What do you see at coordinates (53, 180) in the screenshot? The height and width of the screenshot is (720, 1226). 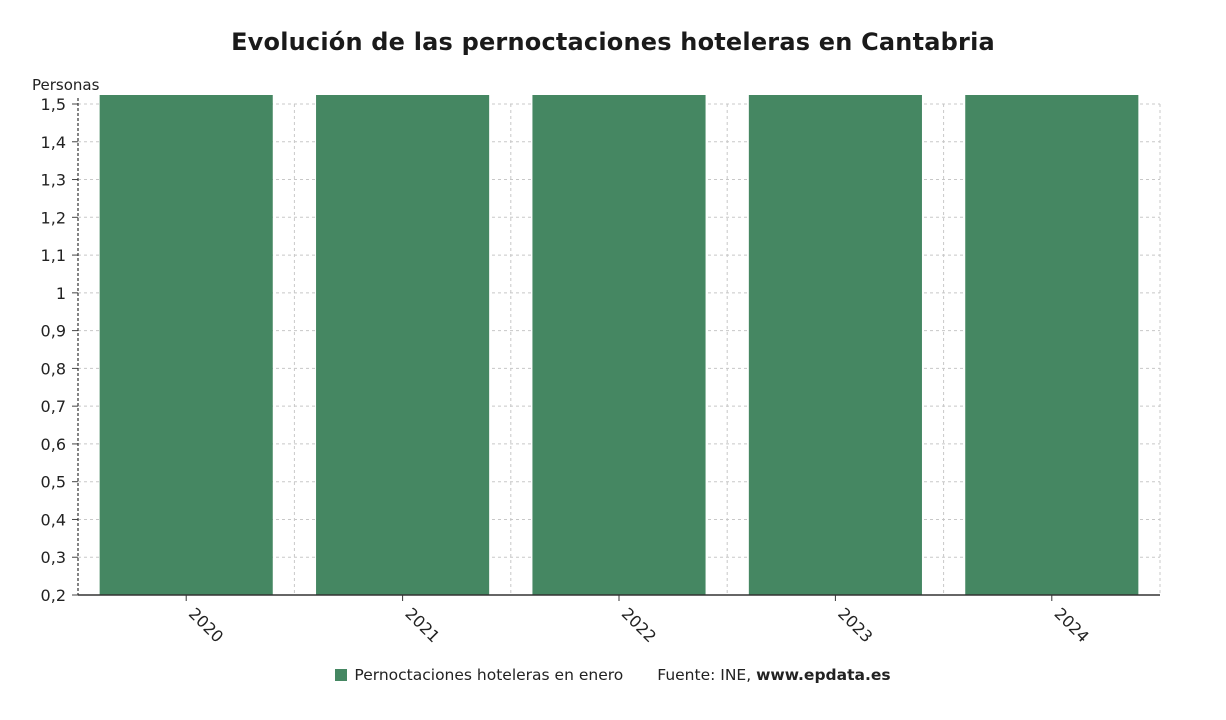 I see `y-tick-label: 1,3` at bounding box center [53, 180].